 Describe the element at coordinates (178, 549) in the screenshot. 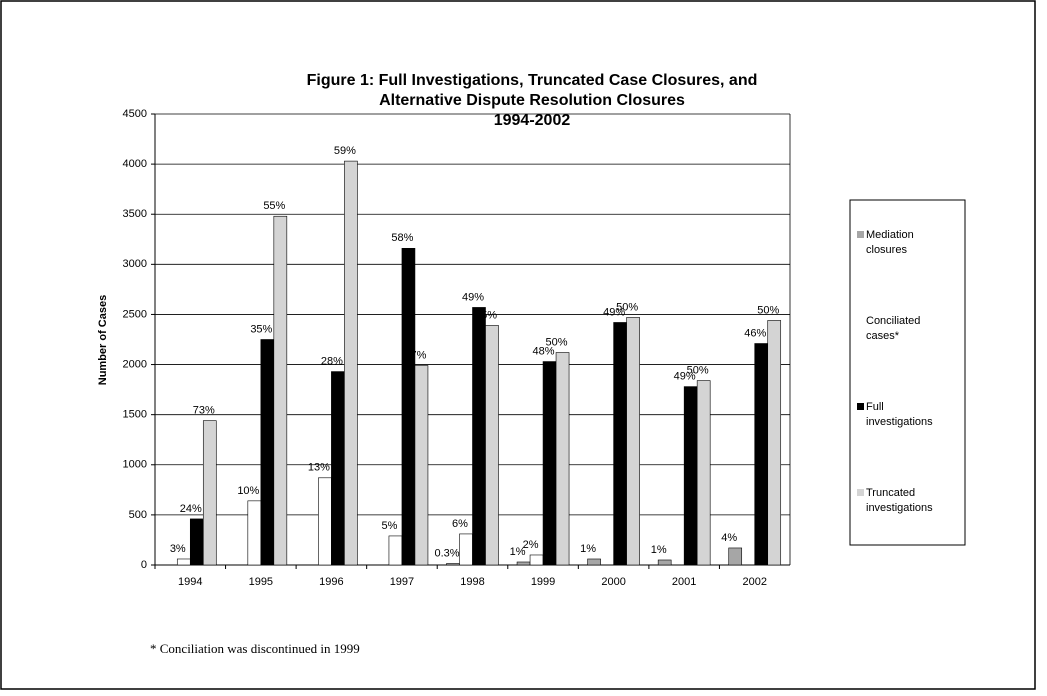

I see `data-label: 3%` at that location.